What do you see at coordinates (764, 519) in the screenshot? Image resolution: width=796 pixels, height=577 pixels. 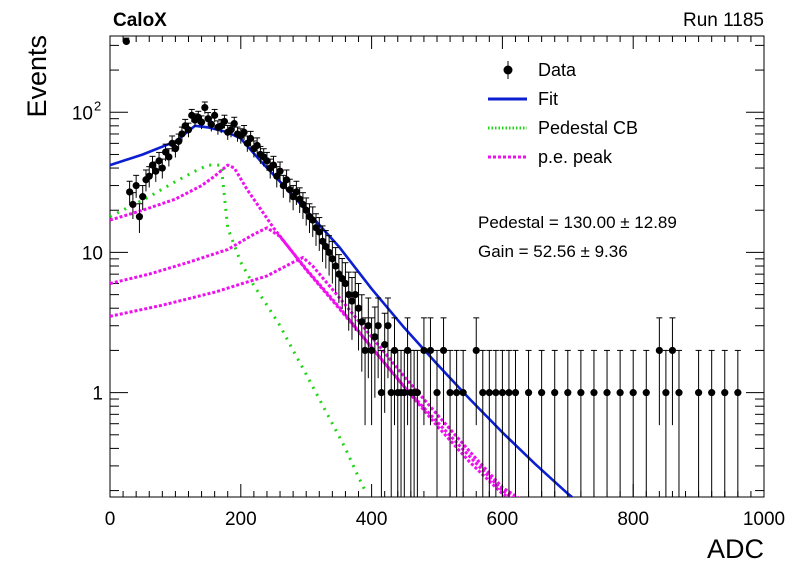 I see `x-tick-label: 1000` at bounding box center [764, 519].